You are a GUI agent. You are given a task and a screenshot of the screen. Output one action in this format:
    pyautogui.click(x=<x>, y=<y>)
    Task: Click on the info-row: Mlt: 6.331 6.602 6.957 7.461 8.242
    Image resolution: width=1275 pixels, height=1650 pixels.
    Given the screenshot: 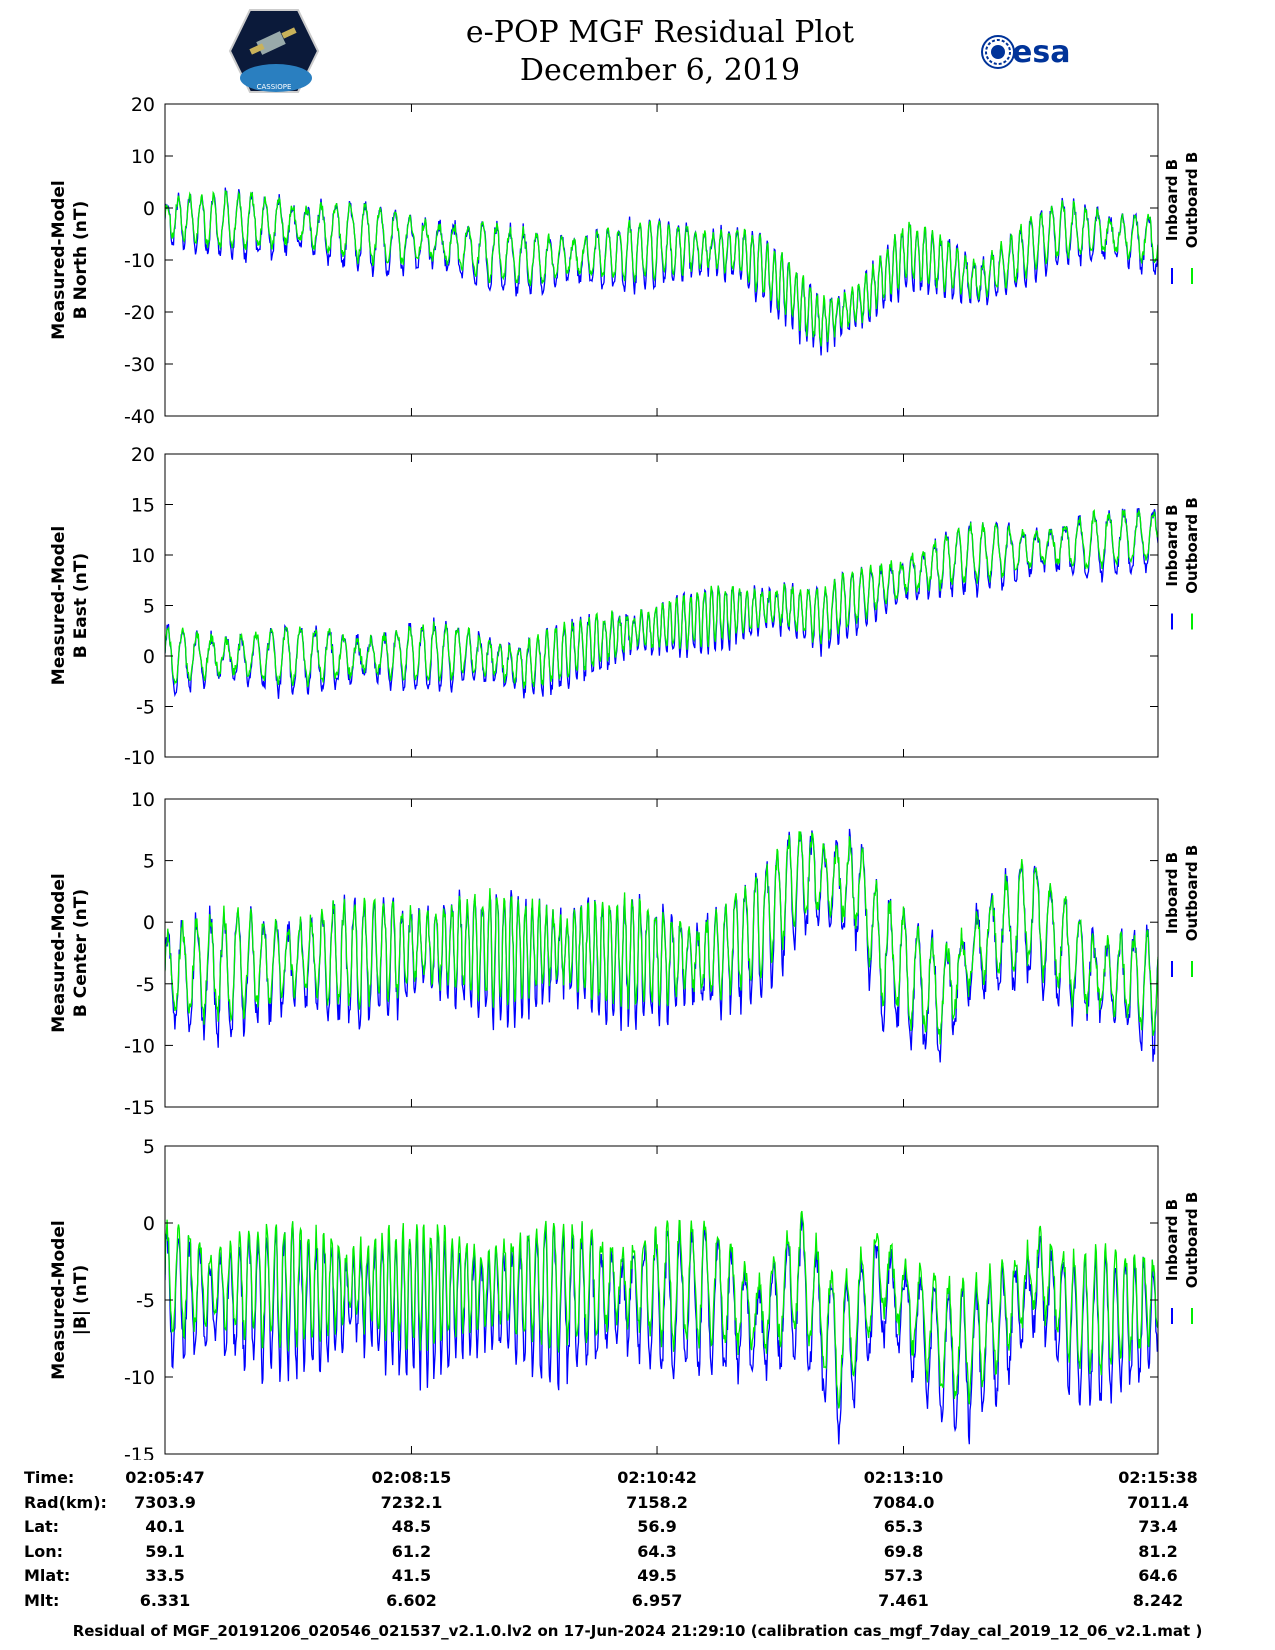 What is the action you would take?
    pyautogui.click(x=637, y=1603)
    